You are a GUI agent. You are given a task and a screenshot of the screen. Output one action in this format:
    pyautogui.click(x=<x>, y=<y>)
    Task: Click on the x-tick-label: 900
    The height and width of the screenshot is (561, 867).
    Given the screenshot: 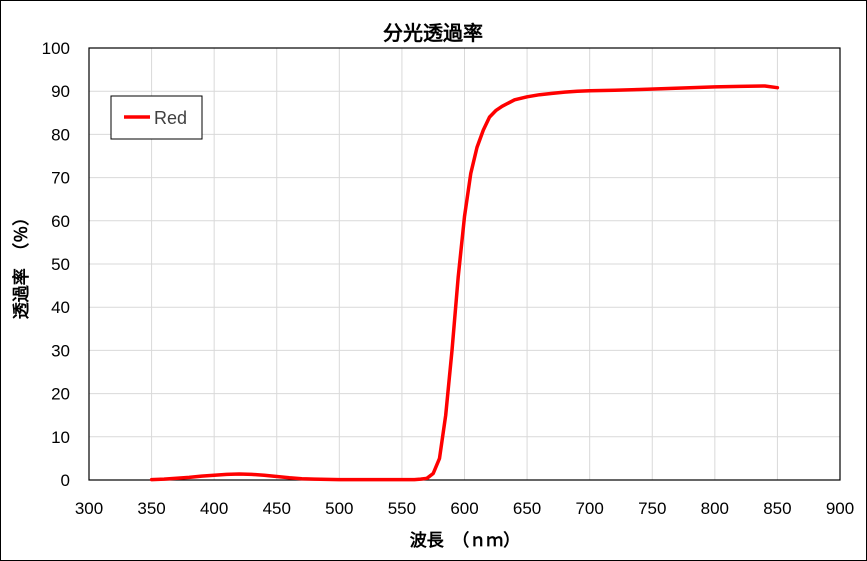 What is the action you would take?
    pyautogui.click(x=840, y=508)
    